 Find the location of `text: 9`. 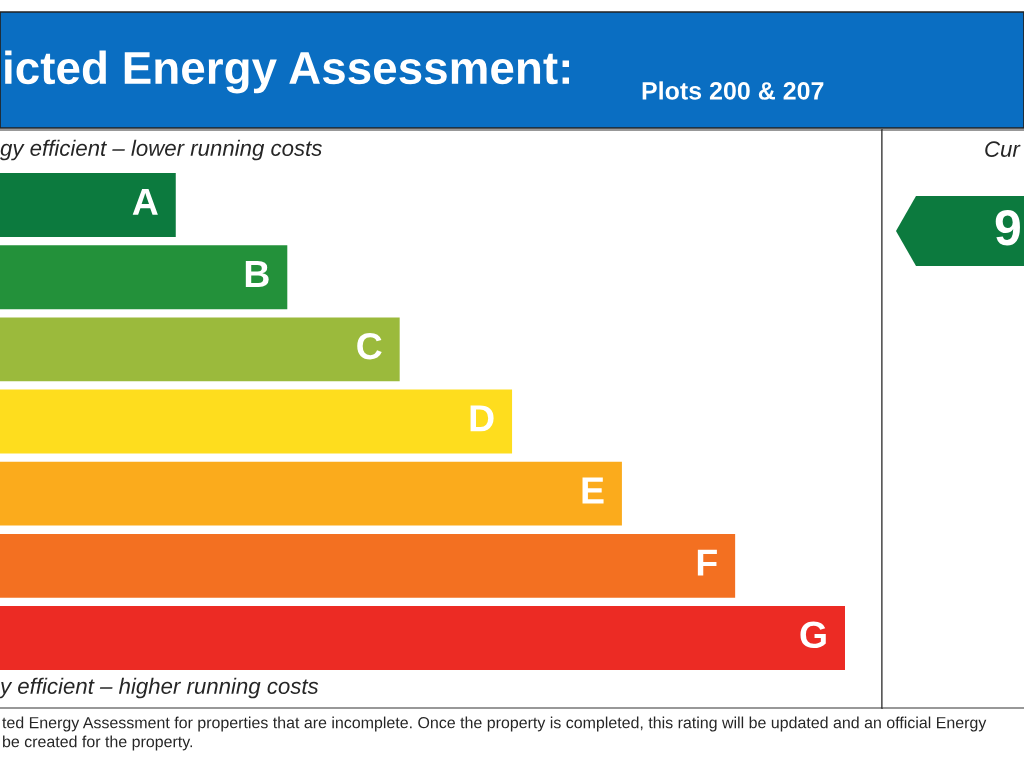

text: 9 is located at coordinates (1007, 228).